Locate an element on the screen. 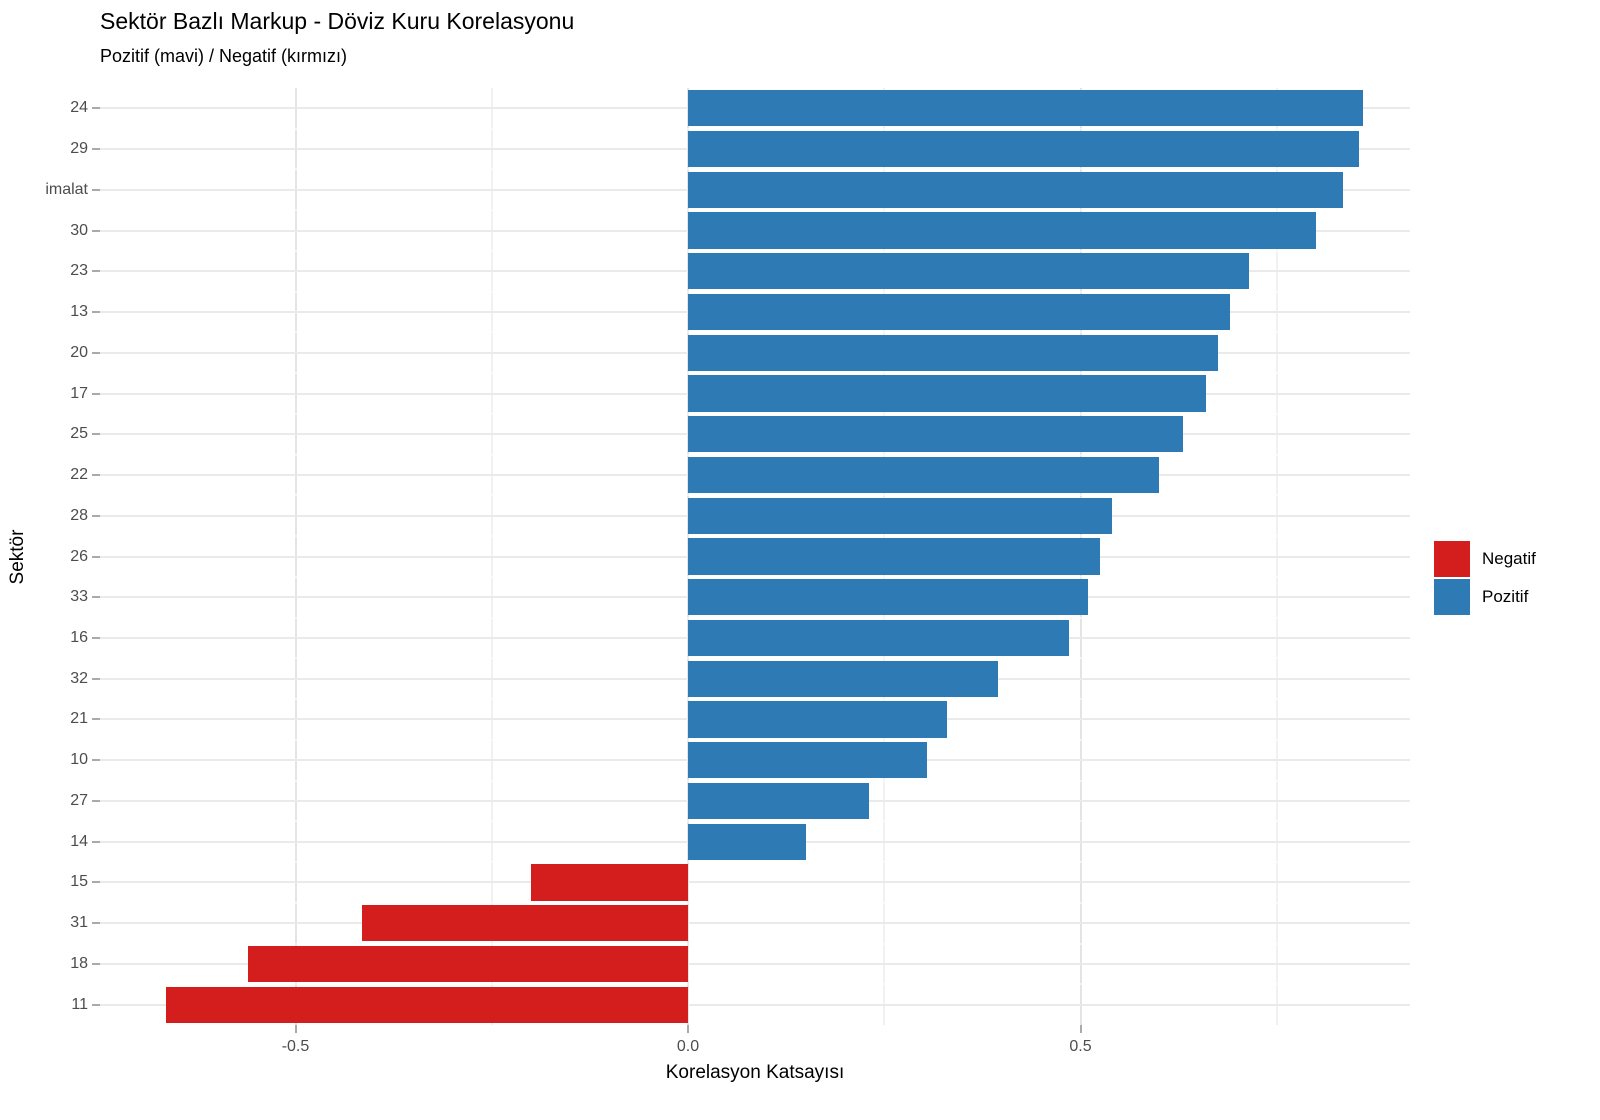  legend-label-negatif: Negatif is located at coordinates (1509, 558).